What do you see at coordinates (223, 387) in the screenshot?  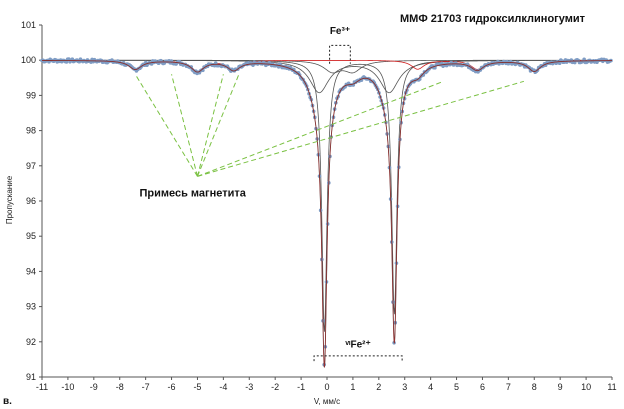 I see `x-tick-label: -4` at bounding box center [223, 387].